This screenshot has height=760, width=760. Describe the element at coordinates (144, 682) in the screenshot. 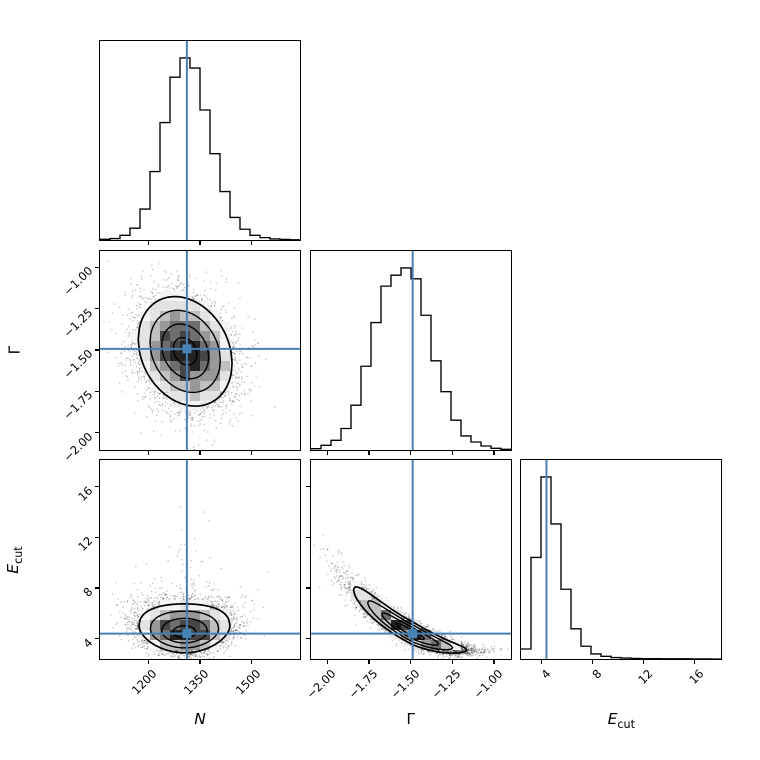

I see `tick-label: 1200` at that location.